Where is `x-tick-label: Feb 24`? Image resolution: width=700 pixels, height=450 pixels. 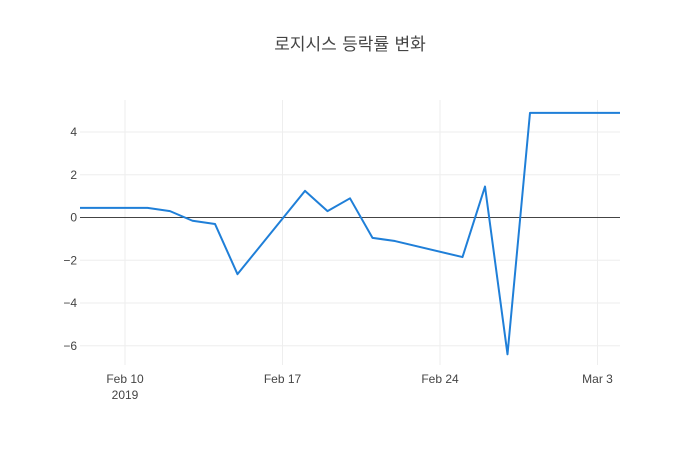 x-tick-label: Feb 24 is located at coordinates (440, 379).